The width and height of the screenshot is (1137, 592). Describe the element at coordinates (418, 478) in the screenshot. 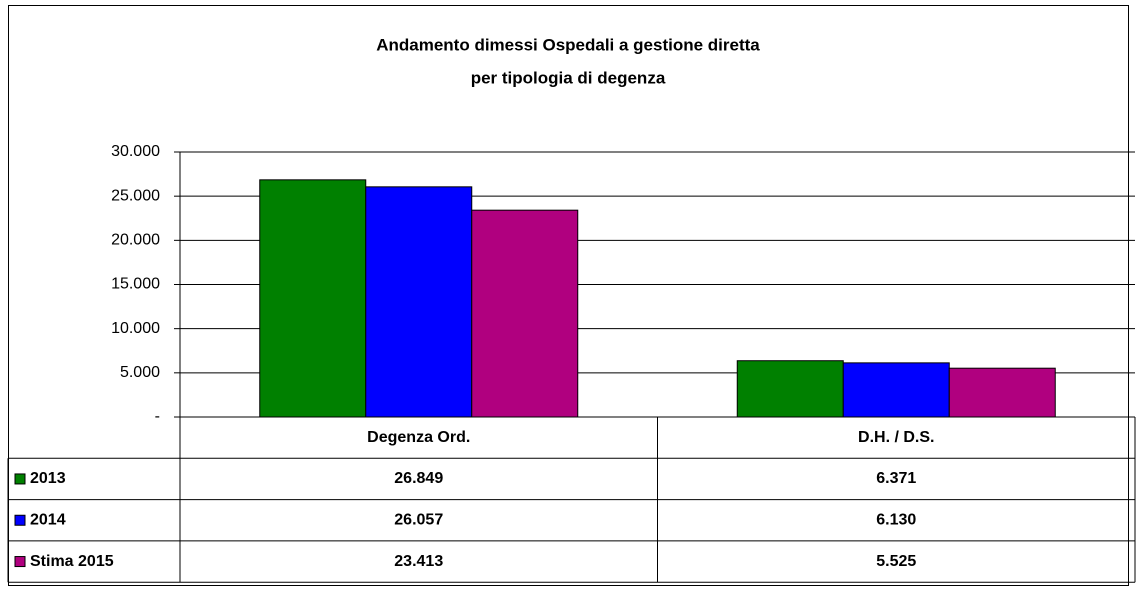

I see `data-label: 26.849` at that location.